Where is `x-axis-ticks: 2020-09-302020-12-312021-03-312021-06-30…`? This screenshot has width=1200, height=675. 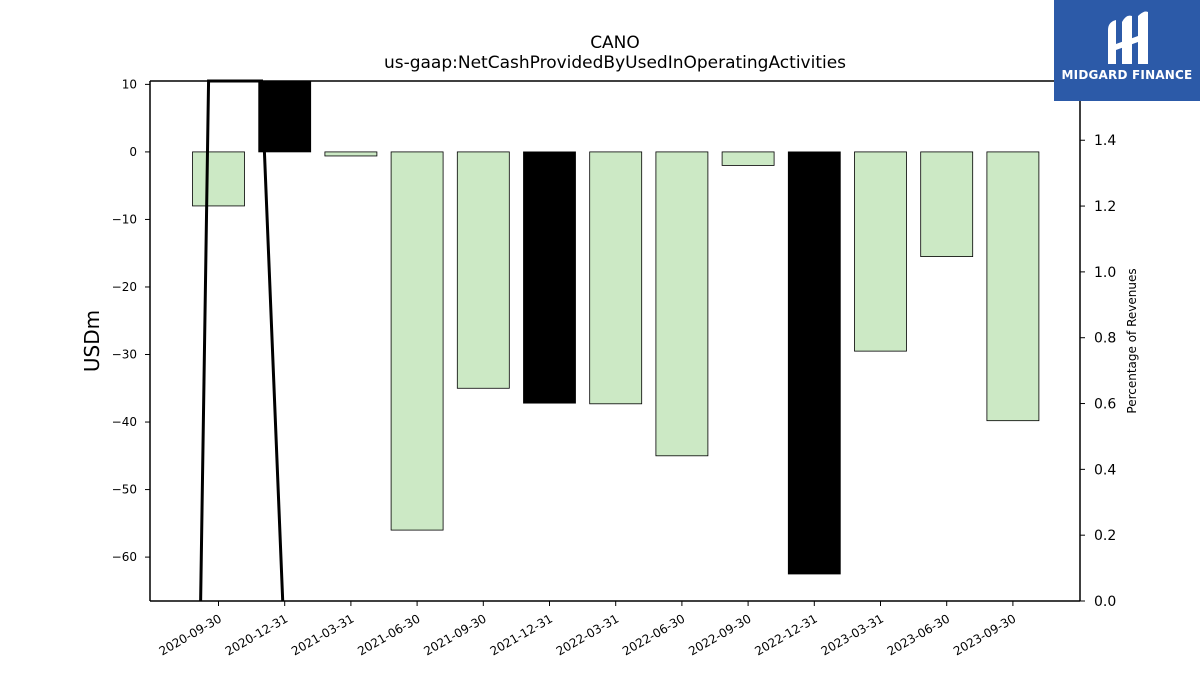 x-axis-ticks: 2020-09-302020-12-312021-03-312021-06-30… is located at coordinates (587, 629).